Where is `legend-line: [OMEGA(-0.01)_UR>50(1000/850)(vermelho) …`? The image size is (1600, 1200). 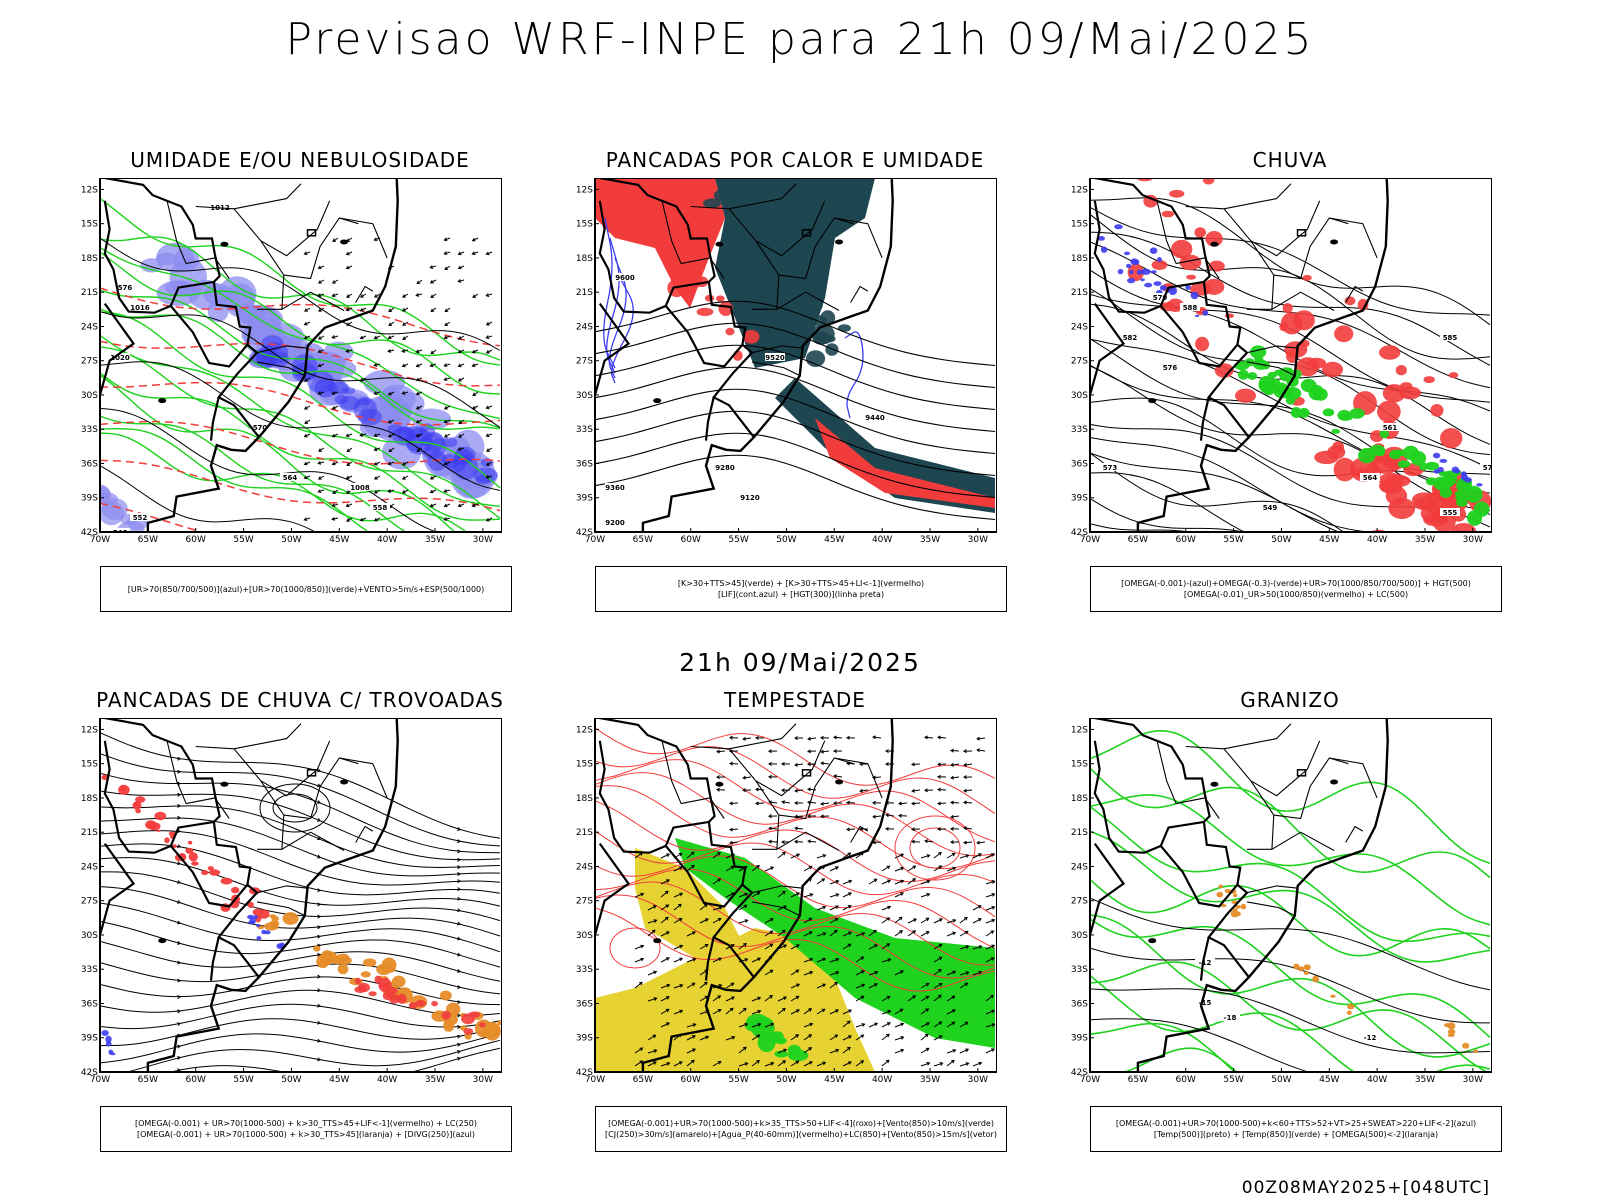
legend-line: [OMEGA(-0.01)_UR>50(1000/850)(vermelho) … is located at coordinates (1296, 594).